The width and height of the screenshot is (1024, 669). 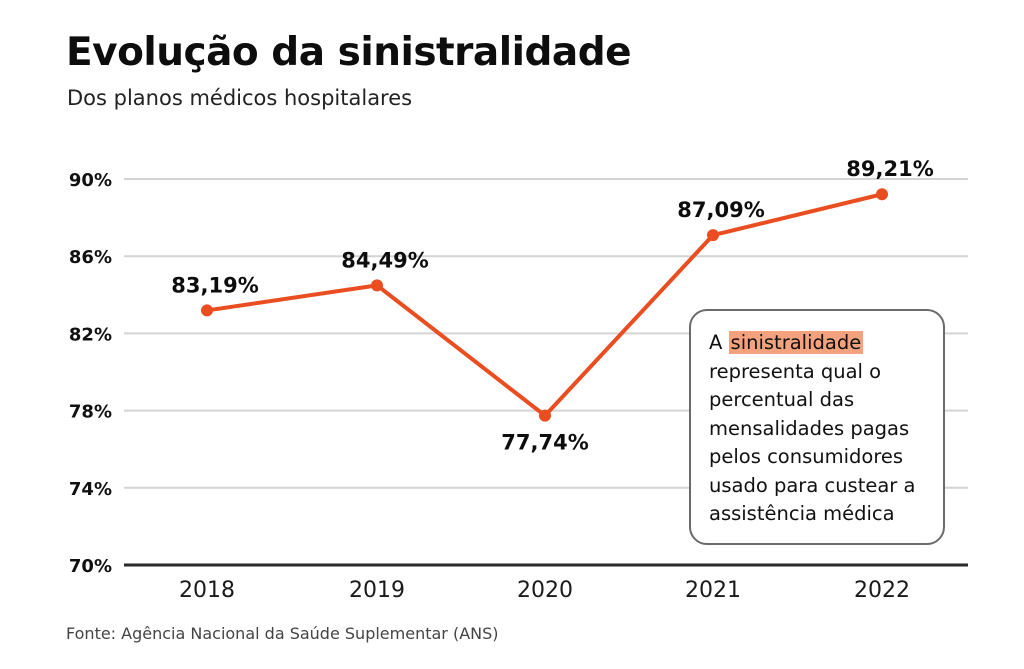 What do you see at coordinates (544, 443) in the screenshot?
I see `data-label: 77,74%` at bounding box center [544, 443].